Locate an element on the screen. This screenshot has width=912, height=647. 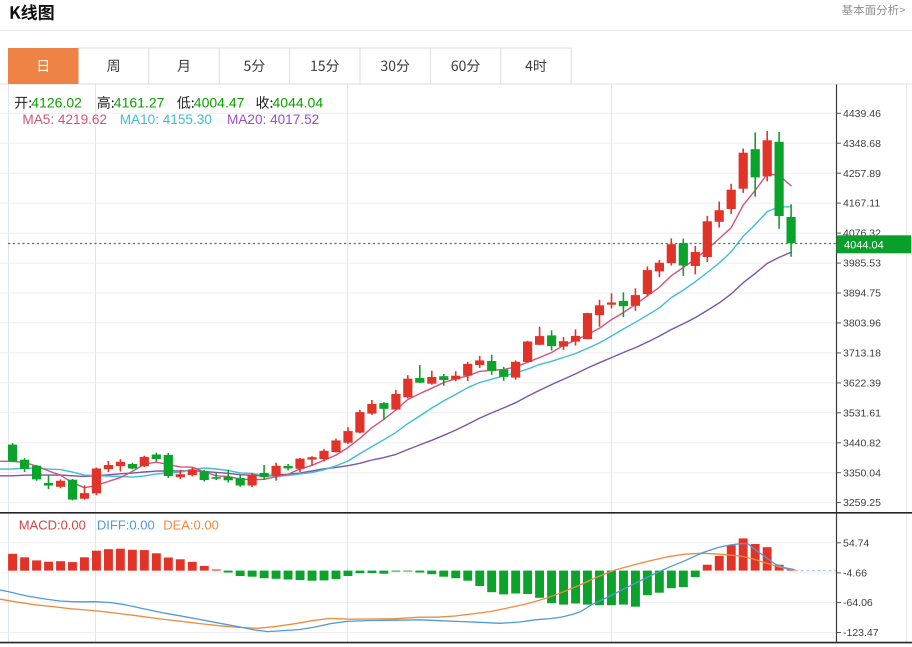
svg-text: 3803.96 is located at coordinates (862, 324).